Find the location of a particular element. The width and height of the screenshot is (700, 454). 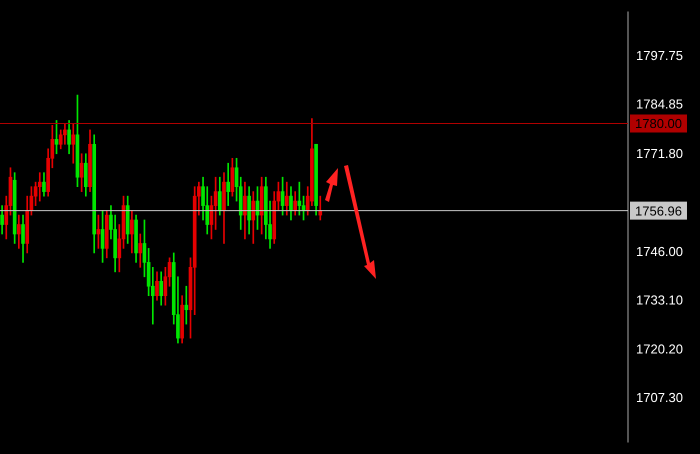

y-tick-label: 1746.00 is located at coordinates (659, 251).